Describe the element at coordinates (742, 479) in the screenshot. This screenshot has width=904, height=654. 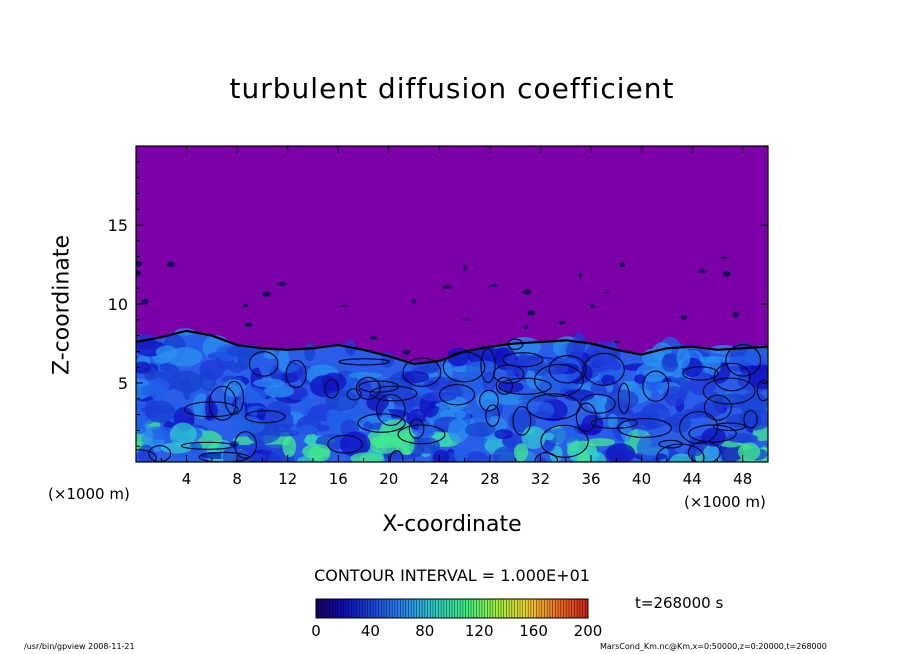
I see `x-tick-label: 48` at that location.